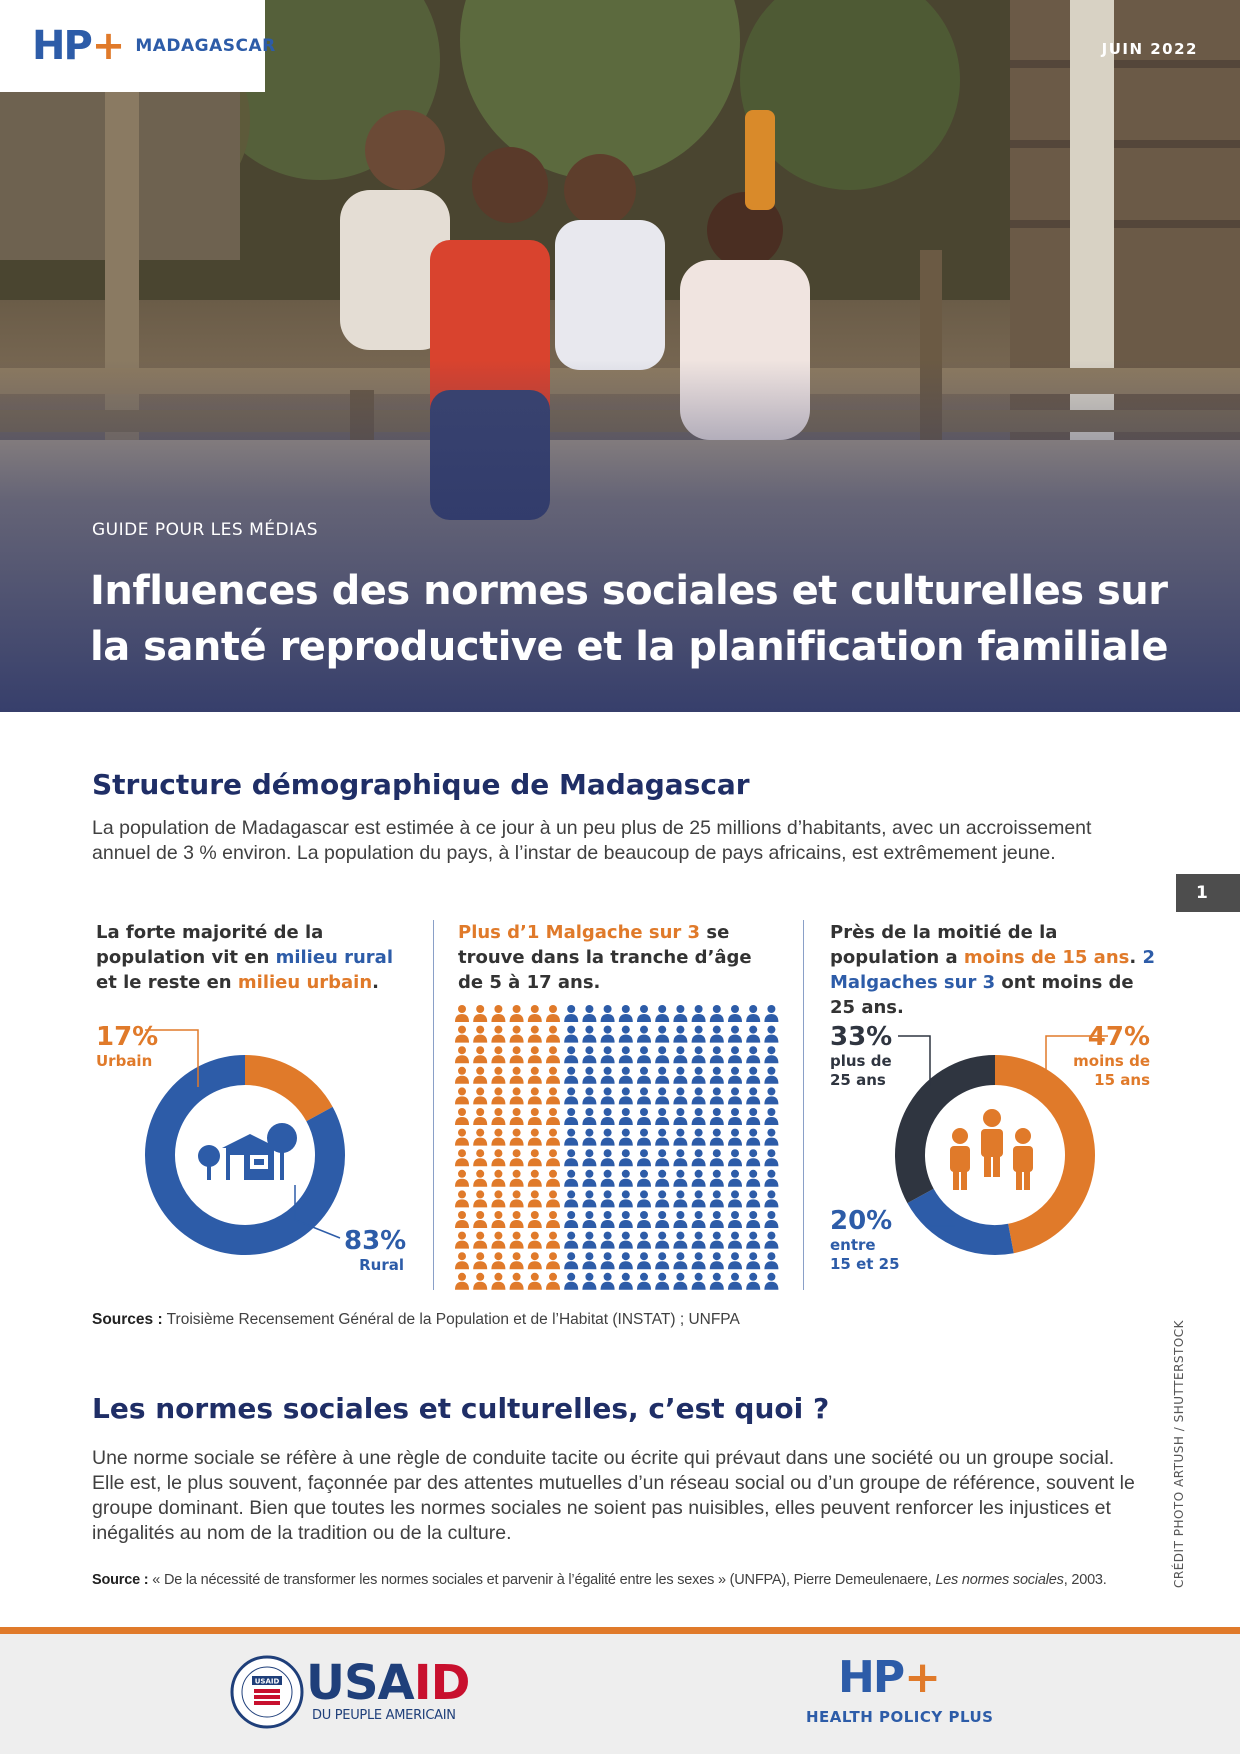 The image size is (1240, 1754). What do you see at coordinates (865, 1264) in the screenshot?
I see `stat-15-25-label-2: 15 et 25` at bounding box center [865, 1264].